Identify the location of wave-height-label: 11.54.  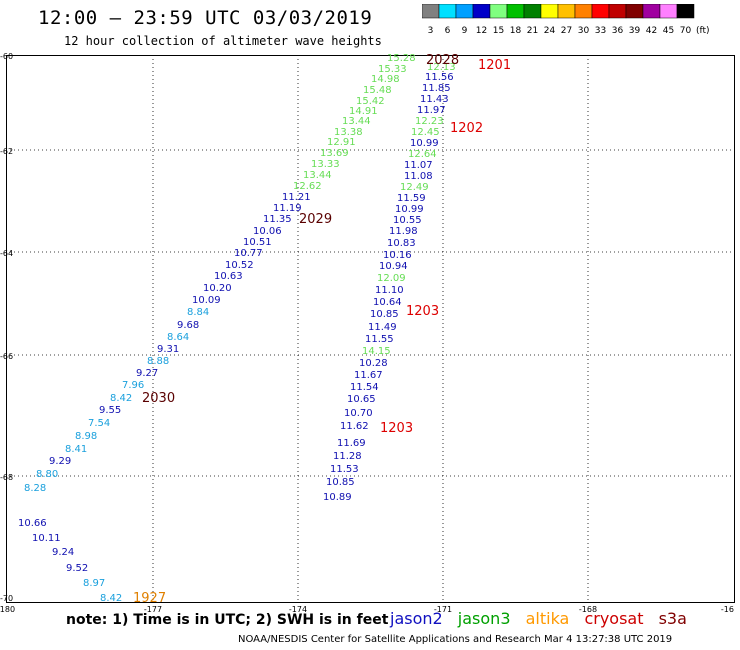
(364, 387).